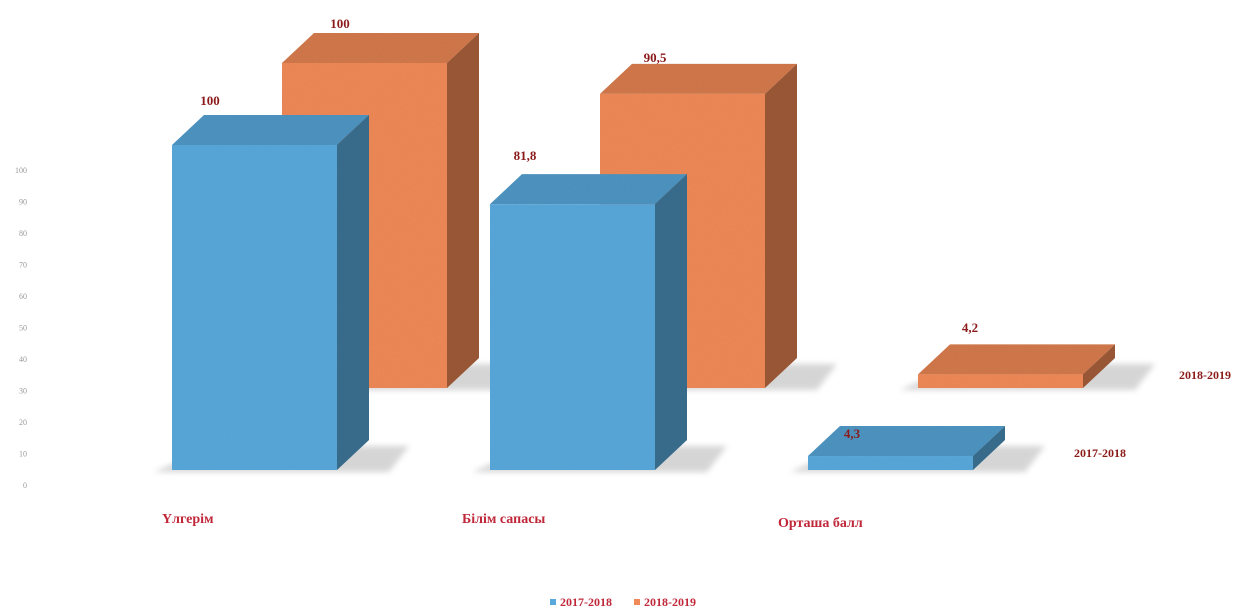 The width and height of the screenshot is (1247, 611). I want to click on y-tick-label: 30, so click(23, 391).